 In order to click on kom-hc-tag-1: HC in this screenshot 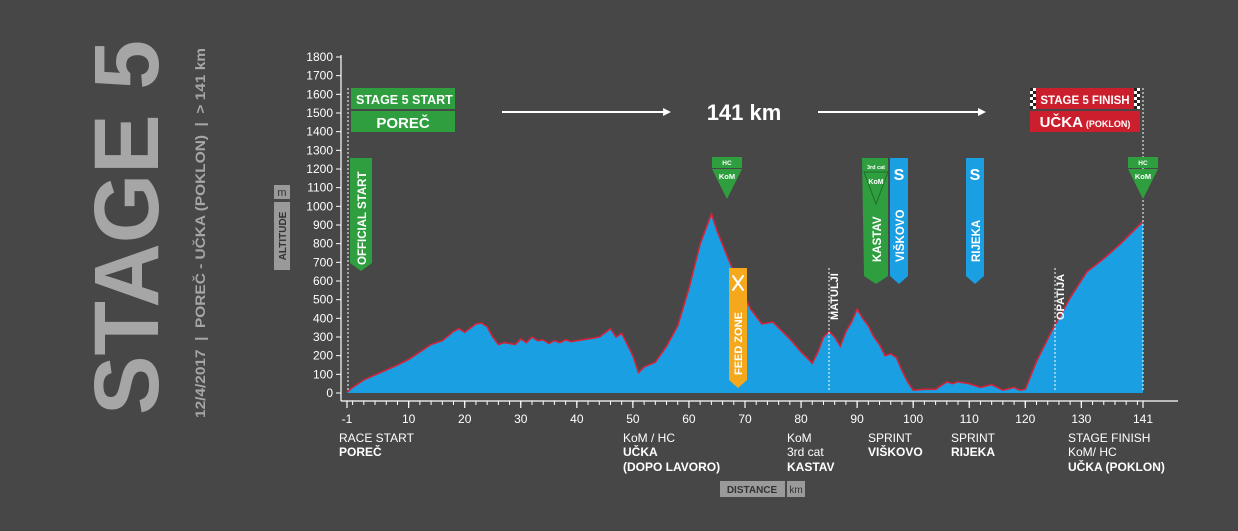, I will do `click(727, 163)`.